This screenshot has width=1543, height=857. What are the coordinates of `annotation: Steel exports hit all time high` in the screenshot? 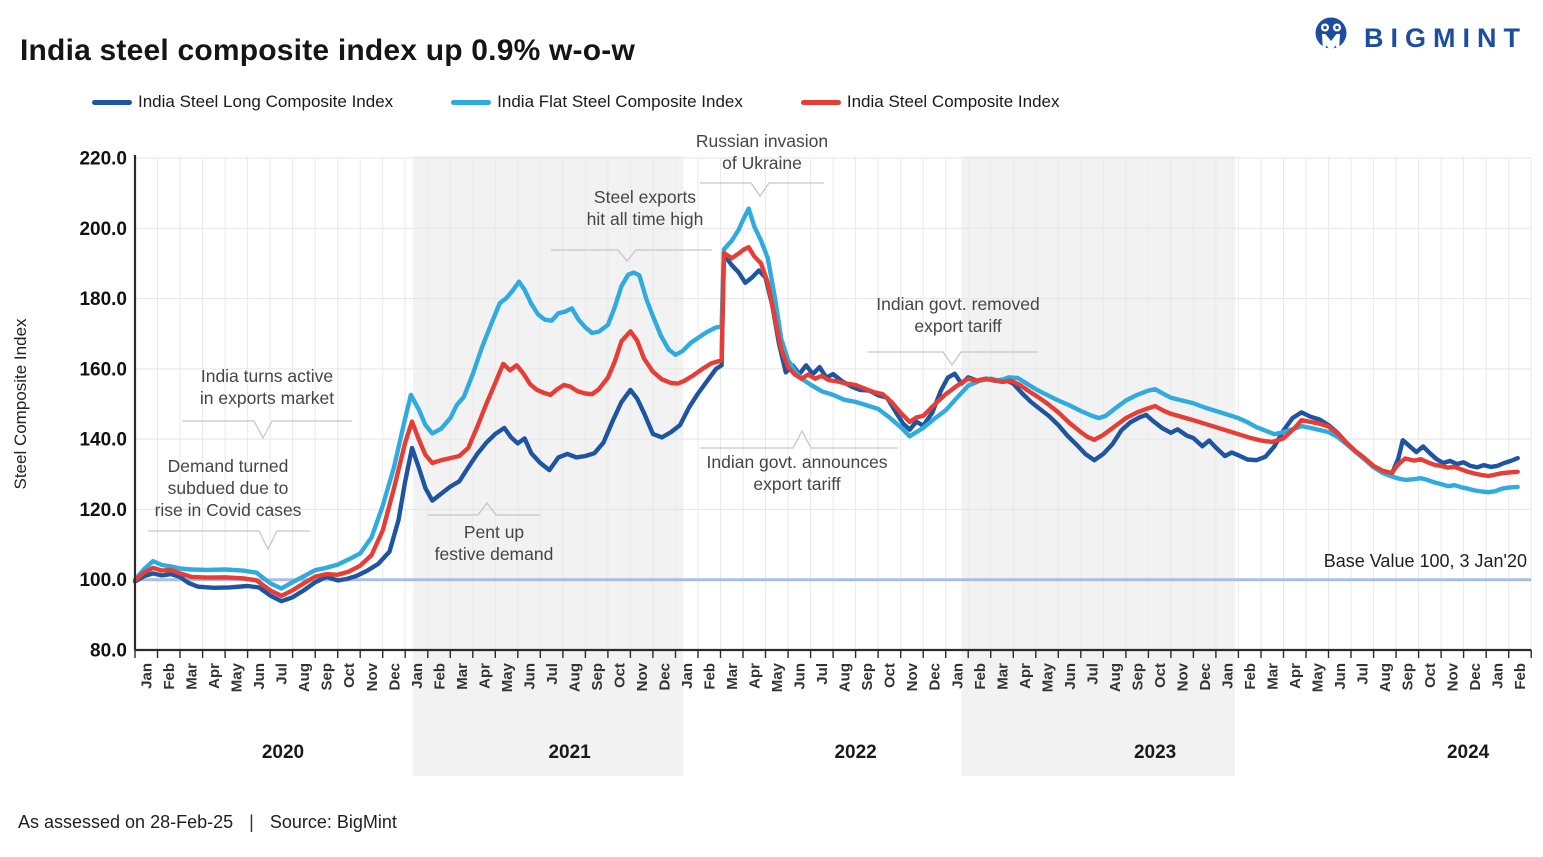 It's located at (631, 225).